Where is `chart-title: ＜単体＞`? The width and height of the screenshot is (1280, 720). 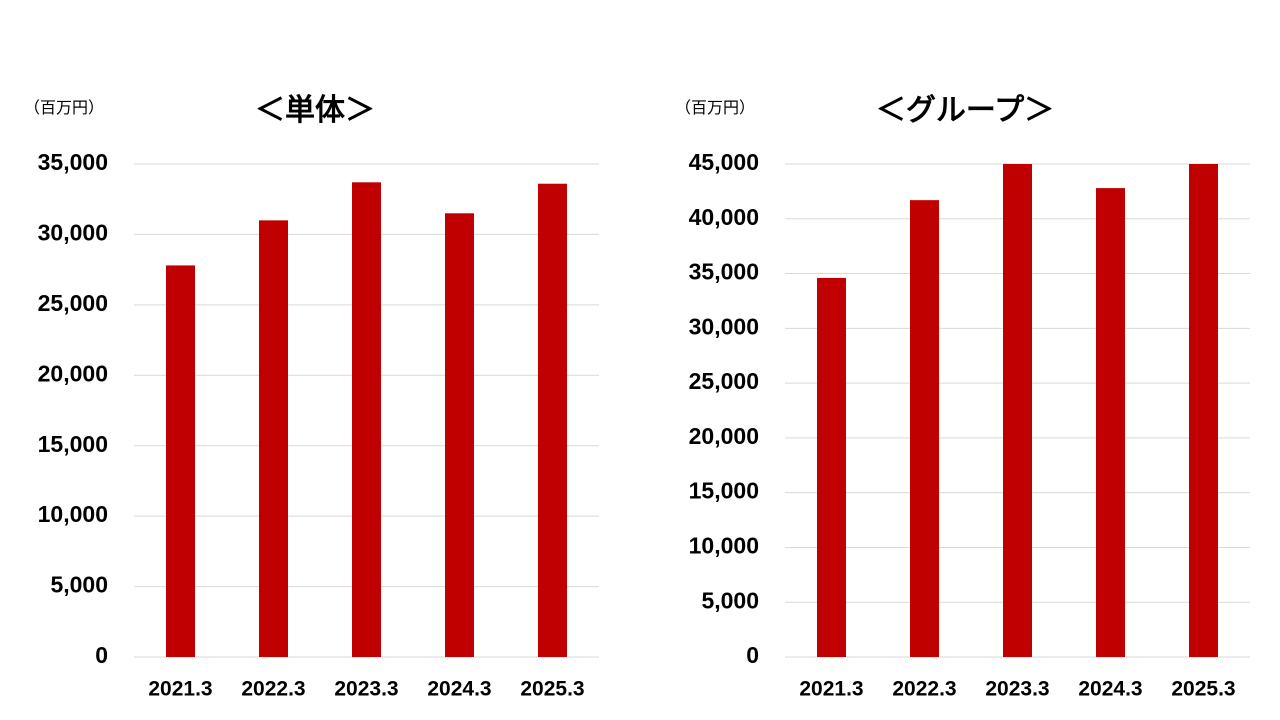 chart-title: ＜単体＞ is located at coordinates (315, 110).